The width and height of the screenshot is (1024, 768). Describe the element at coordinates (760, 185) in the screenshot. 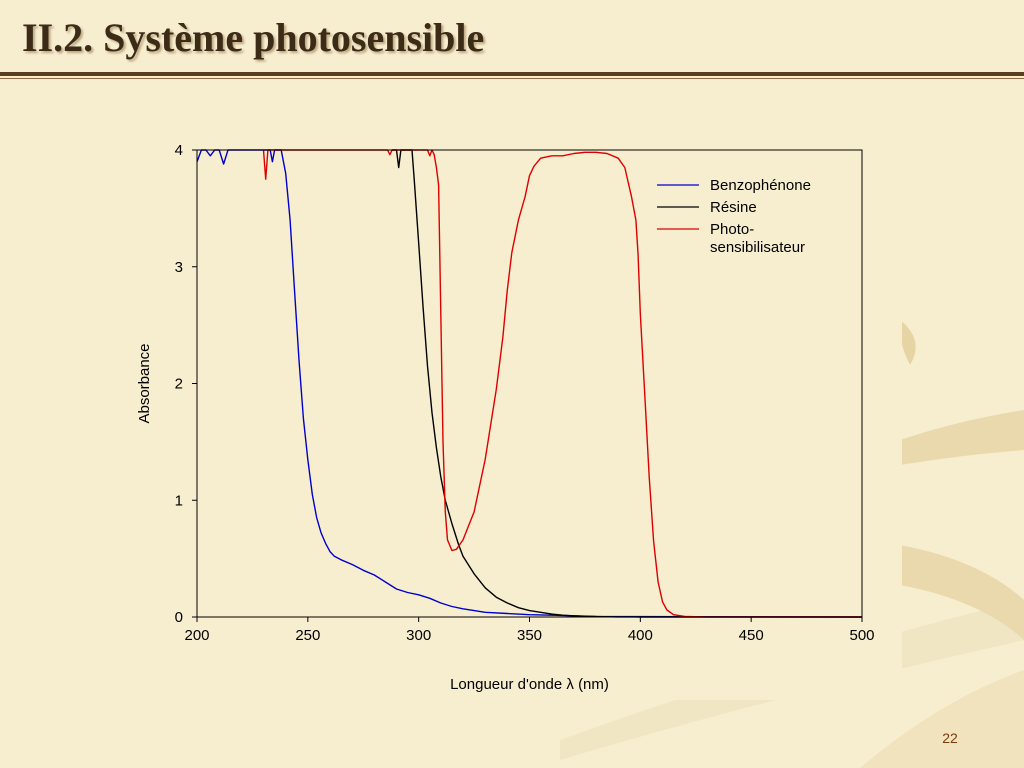

I see `legend-label-benzophenone: Benzophénone` at that location.